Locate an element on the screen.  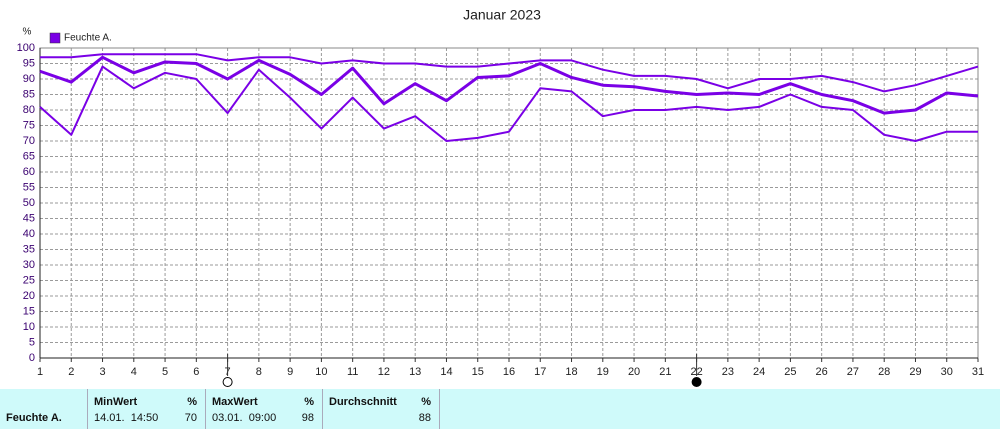
x-tick-label: 20 is located at coordinates (634, 372).